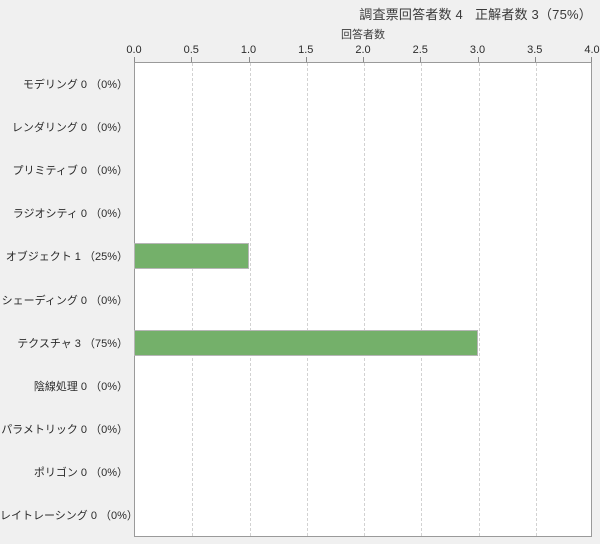 Image resolution: width=600 pixels, height=544 pixels. What do you see at coordinates (70, 170) in the screenshot?
I see `y-category-label: プリミティブ 0 （0%）` at bounding box center [70, 170].